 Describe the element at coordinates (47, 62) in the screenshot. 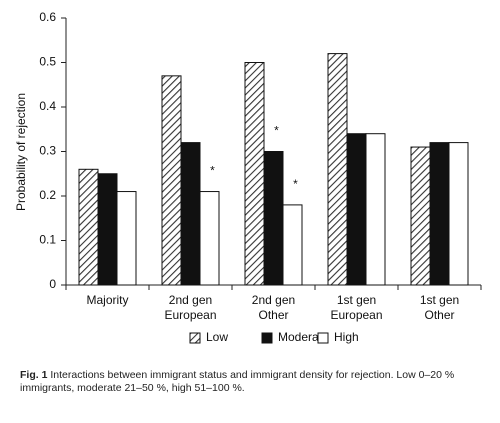

I see `y-tick-label: 0.5` at that location.